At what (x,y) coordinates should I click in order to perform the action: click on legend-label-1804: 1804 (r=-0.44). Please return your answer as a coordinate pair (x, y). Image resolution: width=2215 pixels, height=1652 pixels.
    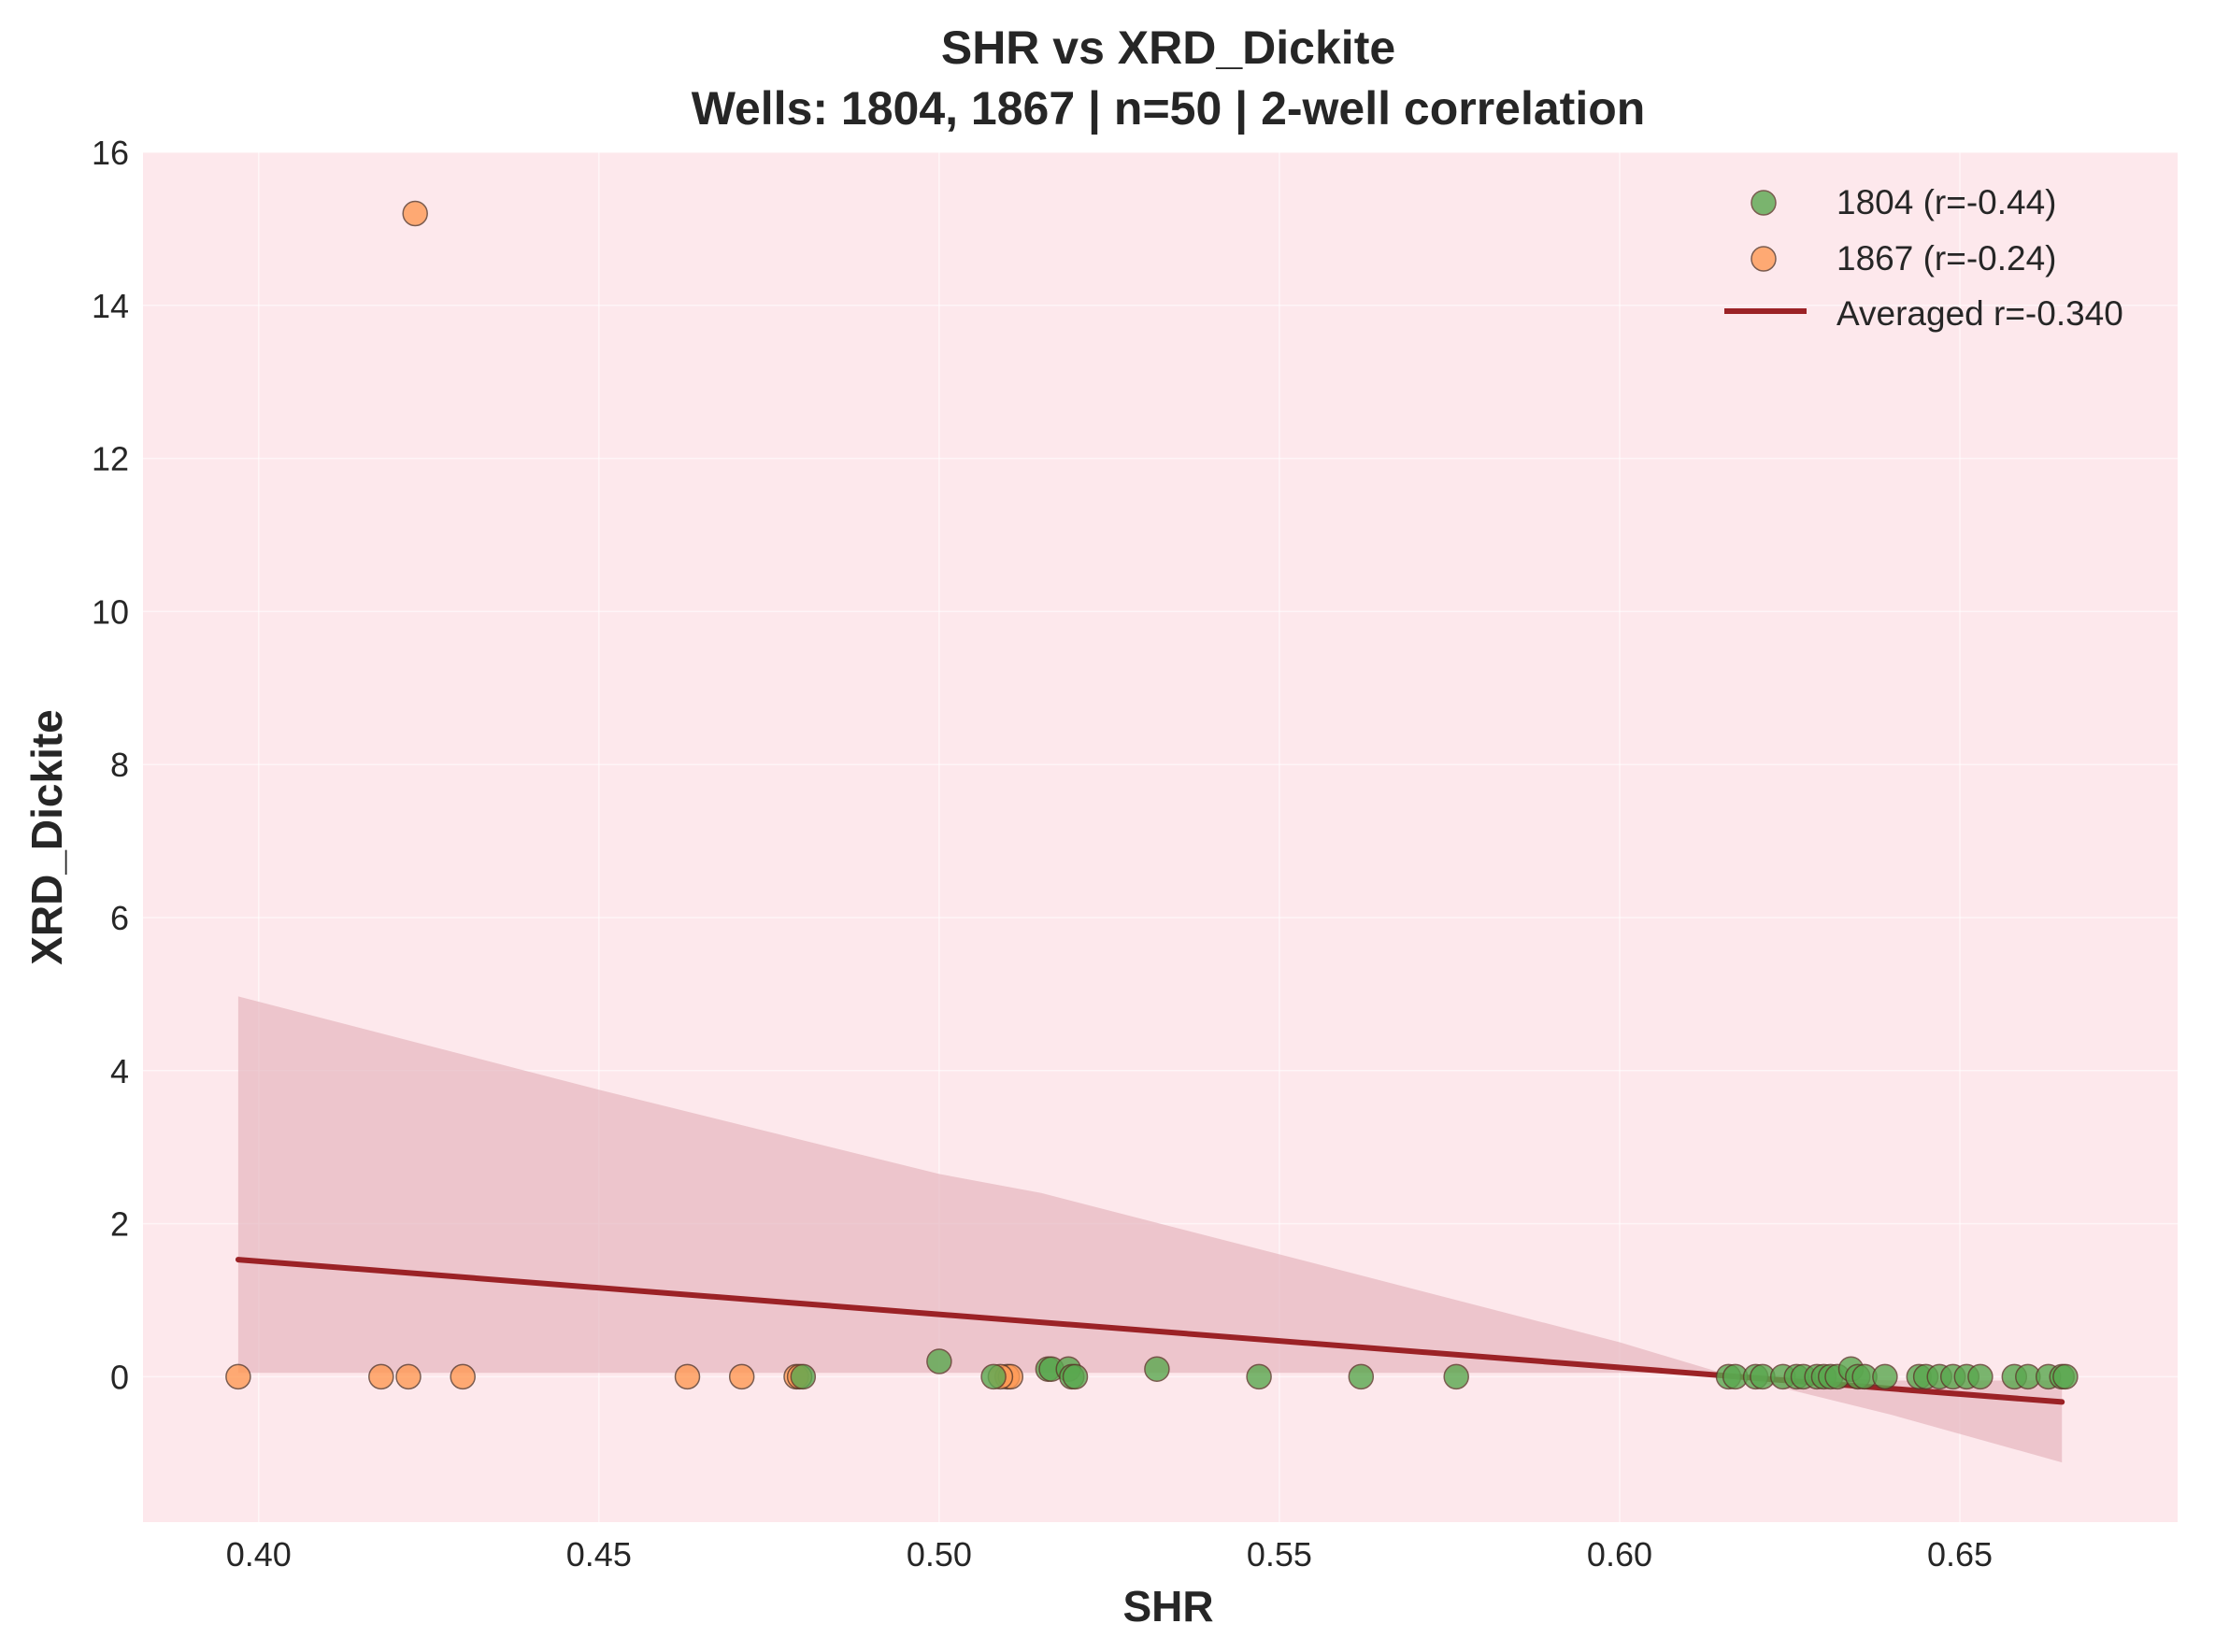
    Looking at the image, I should click on (1947, 202).